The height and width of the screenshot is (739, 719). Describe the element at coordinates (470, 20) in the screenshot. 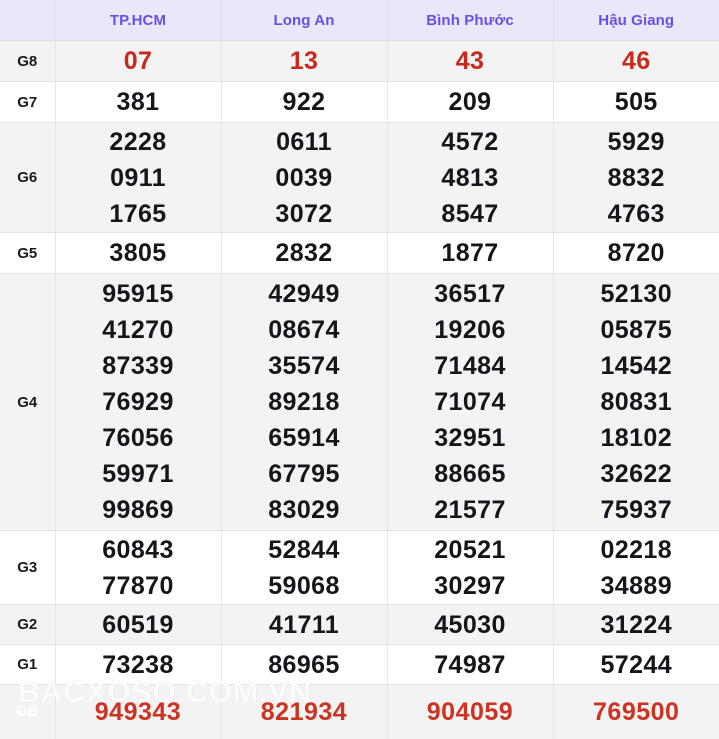

I see `header-cell-province-2: Bình Phước` at that location.